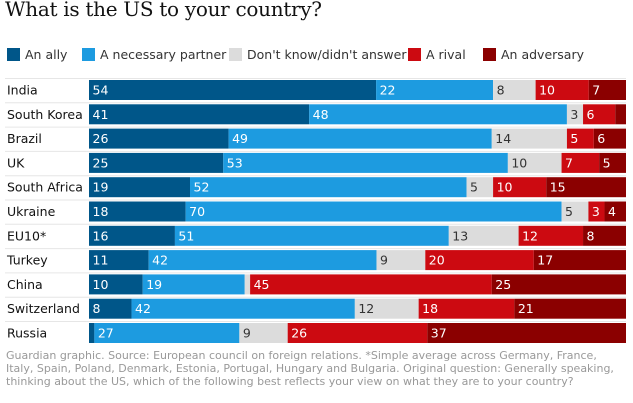  I want to click on bar-an-adversary-switzerland, so click(570, 308).